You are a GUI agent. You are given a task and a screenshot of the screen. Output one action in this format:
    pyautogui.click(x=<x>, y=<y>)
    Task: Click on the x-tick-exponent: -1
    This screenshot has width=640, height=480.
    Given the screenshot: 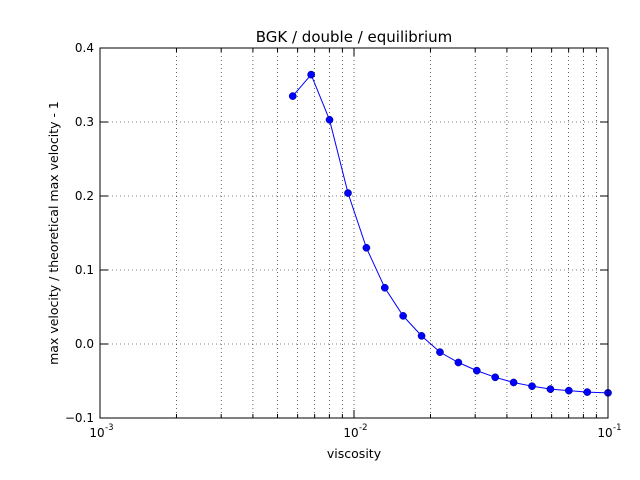 What is the action you would take?
    pyautogui.click(x=617, y=428)
    